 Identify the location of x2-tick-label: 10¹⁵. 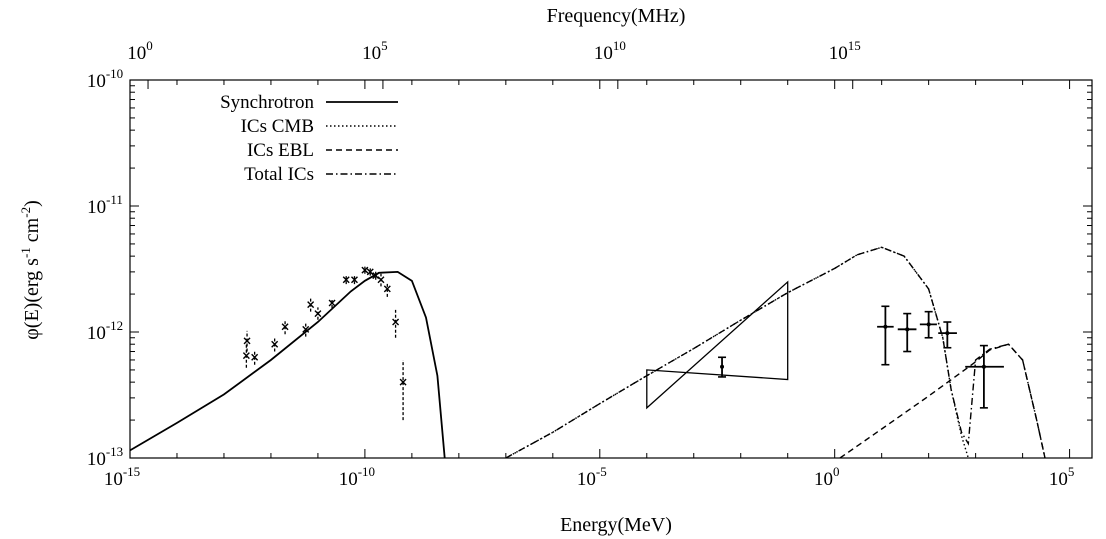
(845, 51).